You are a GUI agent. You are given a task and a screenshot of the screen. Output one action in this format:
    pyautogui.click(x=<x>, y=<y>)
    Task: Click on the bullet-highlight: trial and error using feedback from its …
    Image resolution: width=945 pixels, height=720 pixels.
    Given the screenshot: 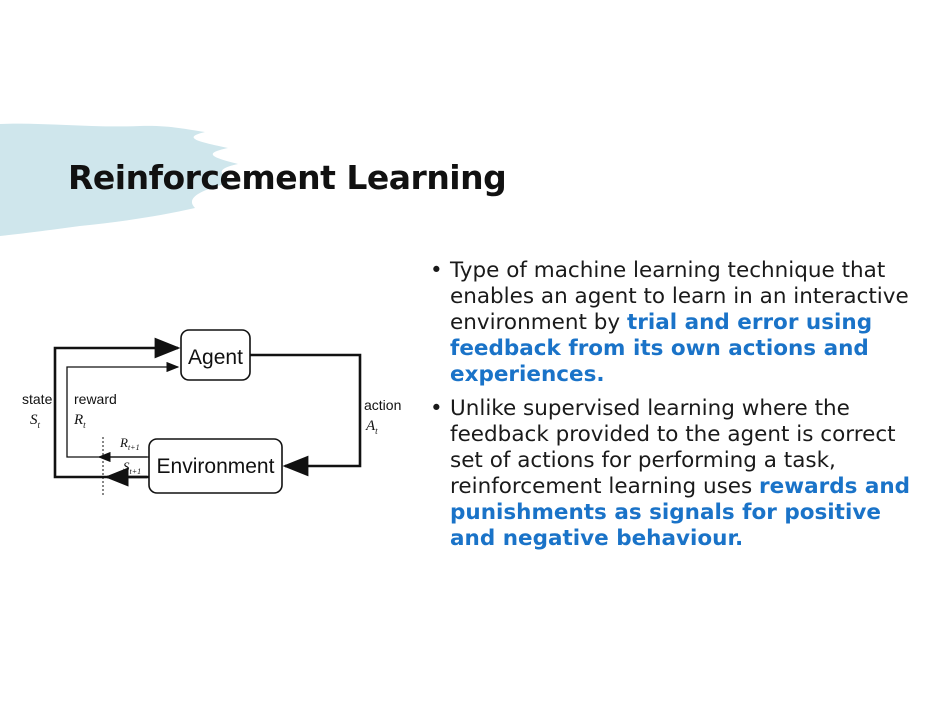 What is the action you would take?
    pyautogui.click(x=661, y=348)
    